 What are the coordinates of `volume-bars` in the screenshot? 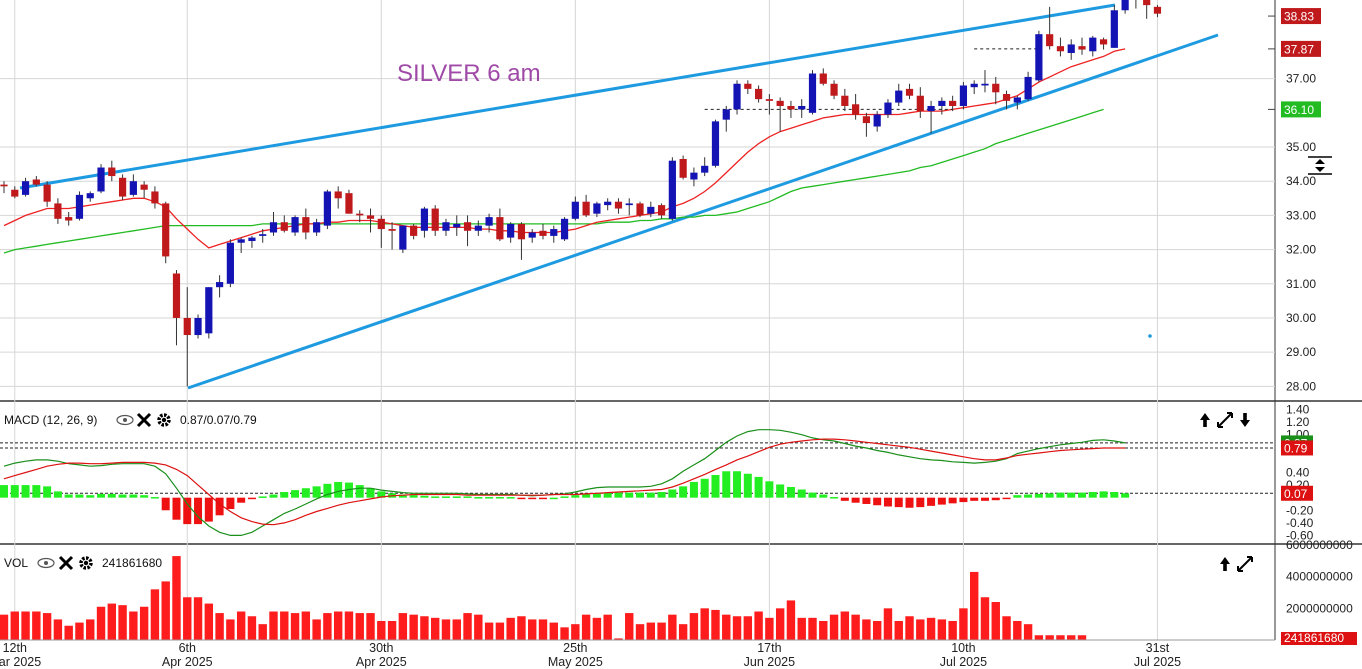 It's located at (637, 598).